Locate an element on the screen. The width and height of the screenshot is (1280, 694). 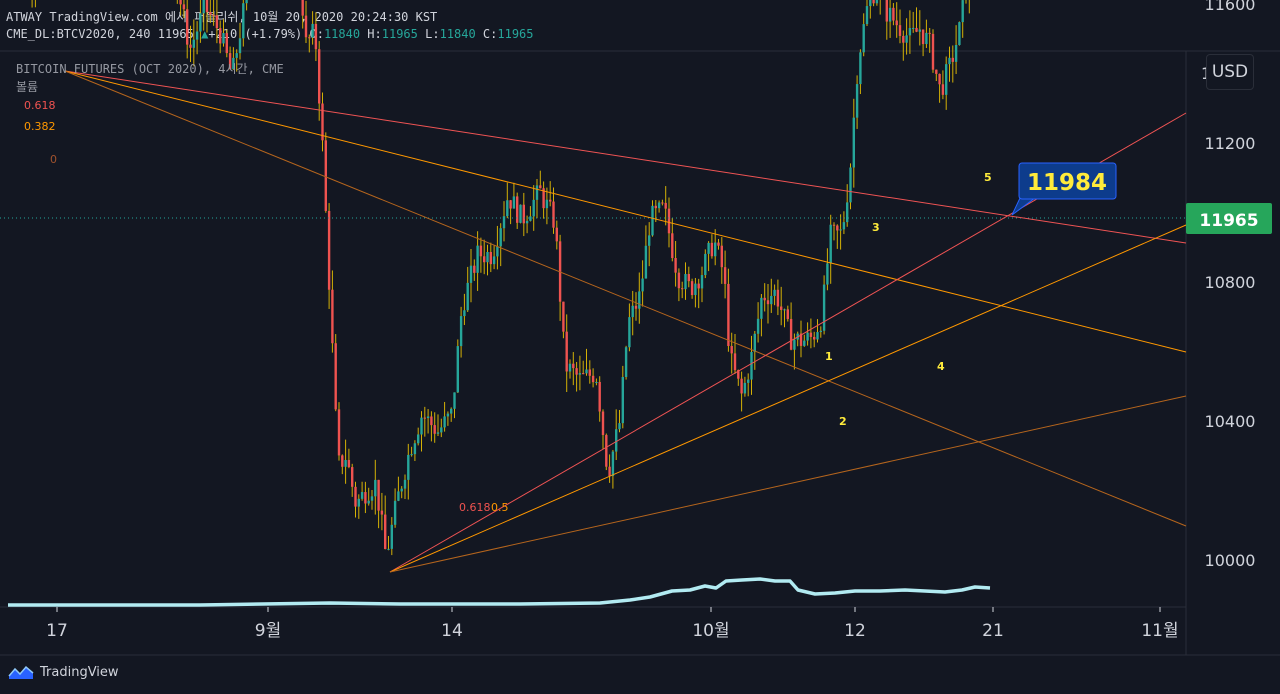
y-tick-label: 11200 is located at coordinates (1230, 143).